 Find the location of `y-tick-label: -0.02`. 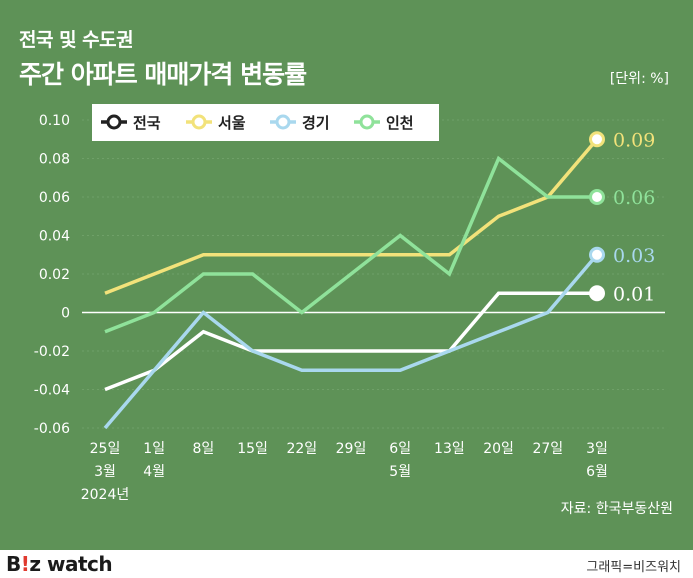

y-tick-label: -0.02 is located at coordinates (52, 352).